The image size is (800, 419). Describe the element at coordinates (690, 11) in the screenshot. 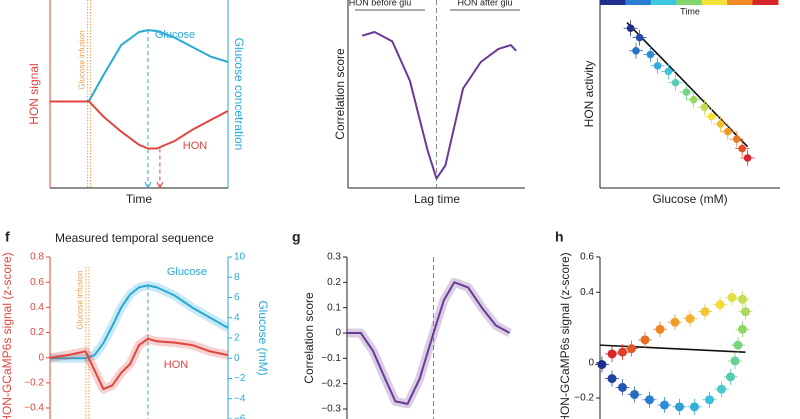

I see `colorbar-label: Time` at that location.